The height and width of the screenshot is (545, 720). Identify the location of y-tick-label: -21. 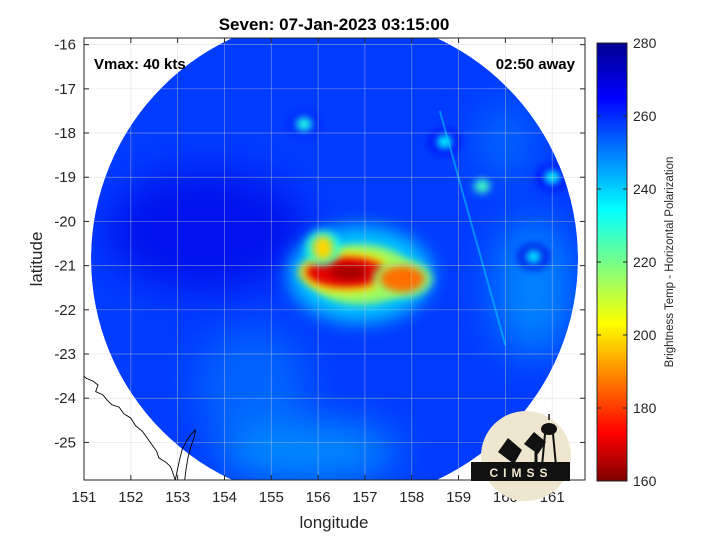
(65, 266).